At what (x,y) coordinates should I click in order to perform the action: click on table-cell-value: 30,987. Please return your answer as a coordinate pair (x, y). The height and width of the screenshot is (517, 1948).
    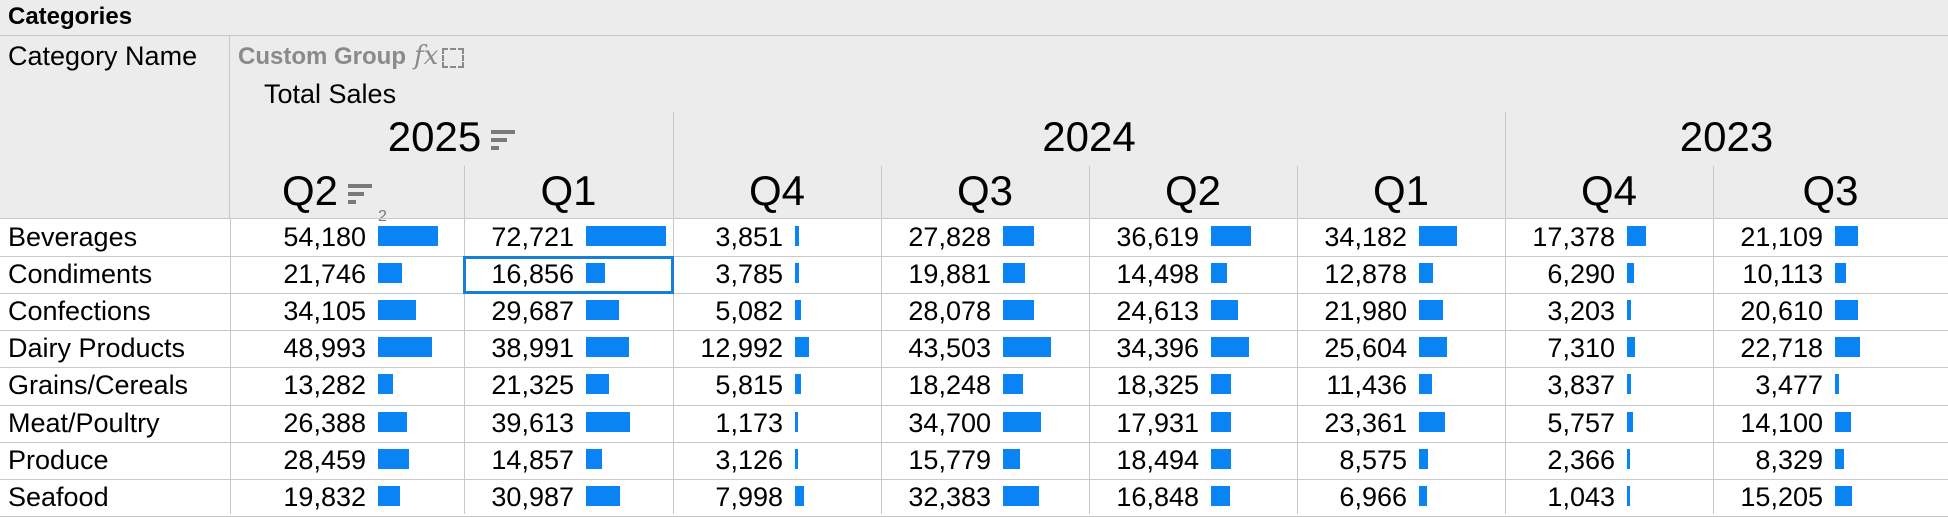
    Looking at the image, I should click on (532, 496).